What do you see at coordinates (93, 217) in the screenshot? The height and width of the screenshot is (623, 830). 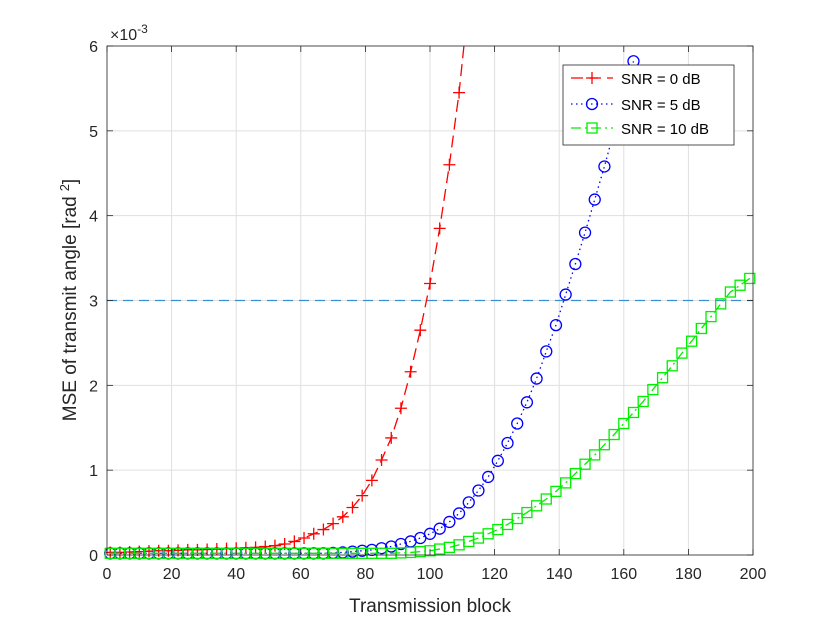 I see `y-tick-label: 4` at bounding box center [93, 217].